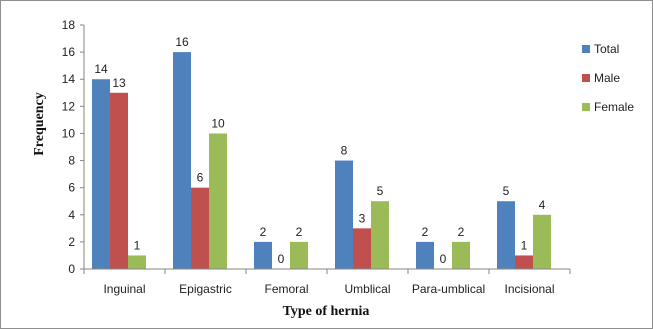 This screenshot has height=329, width=653. What do you see at coordinates (119, 83) in the screenshot?
I see `data-label: 13` at bounding box center [119, 83].